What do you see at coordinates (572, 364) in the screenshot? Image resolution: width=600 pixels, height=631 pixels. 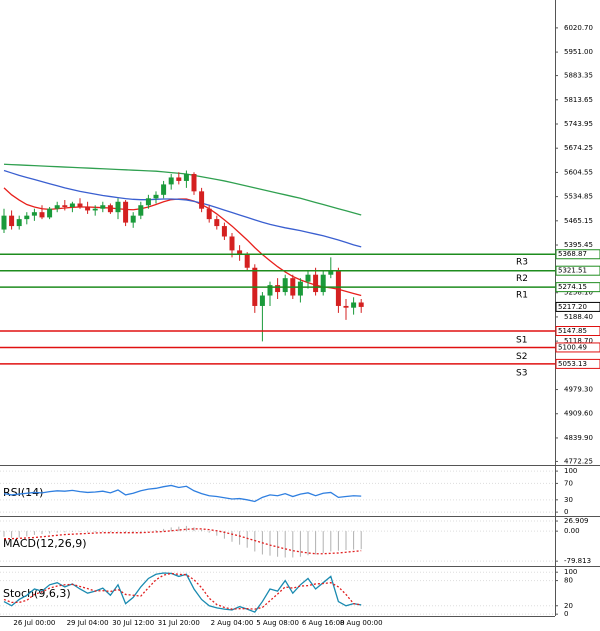 I see `level-value: 5053.13` at bounding box center [572, 364].